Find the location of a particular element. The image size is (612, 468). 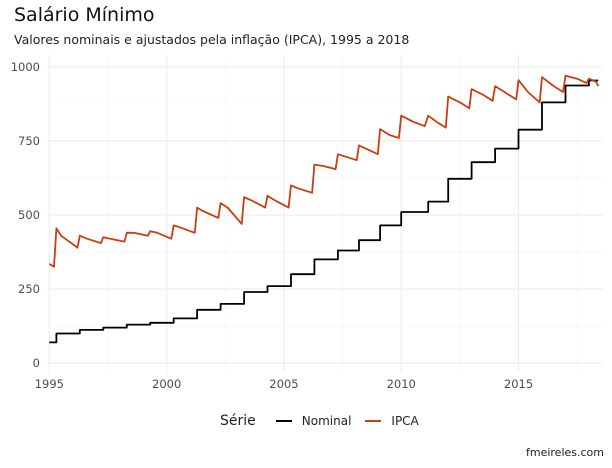

x-tick-label: 2010 is located at coordinates (401, 384).